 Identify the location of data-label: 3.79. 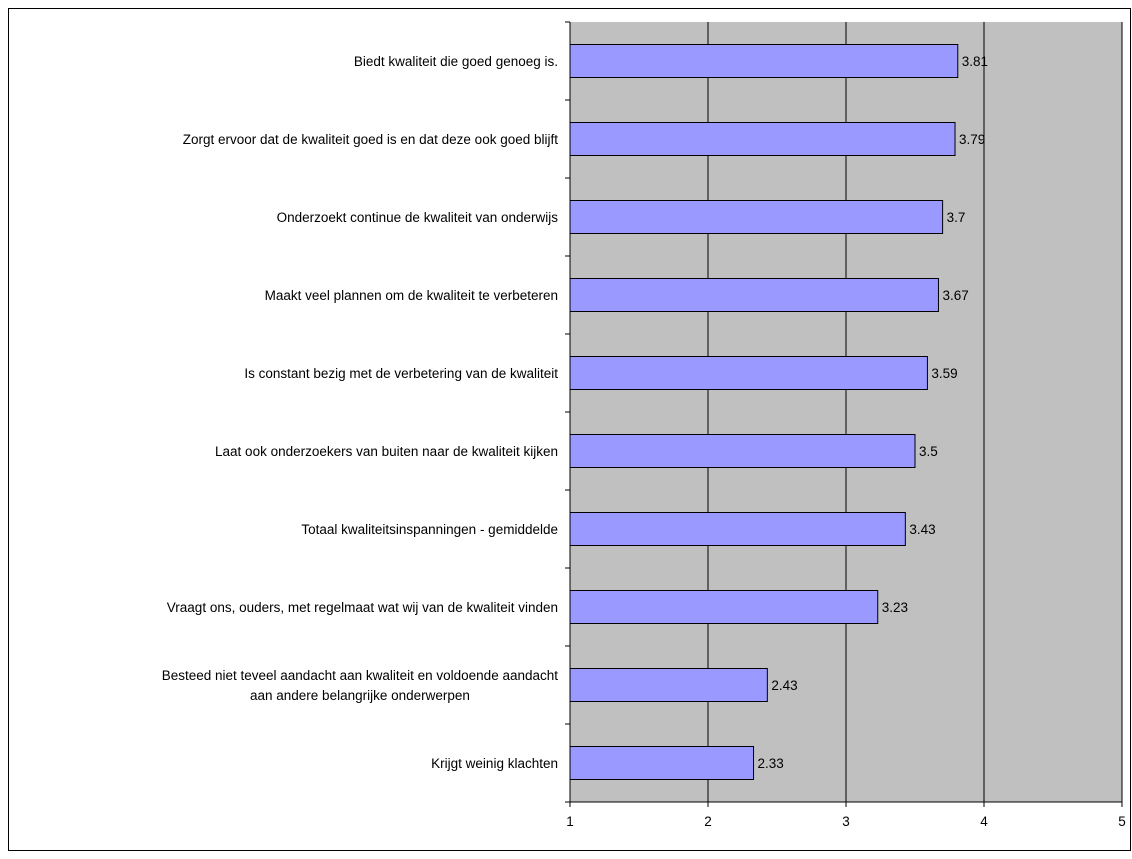
(972, 139).